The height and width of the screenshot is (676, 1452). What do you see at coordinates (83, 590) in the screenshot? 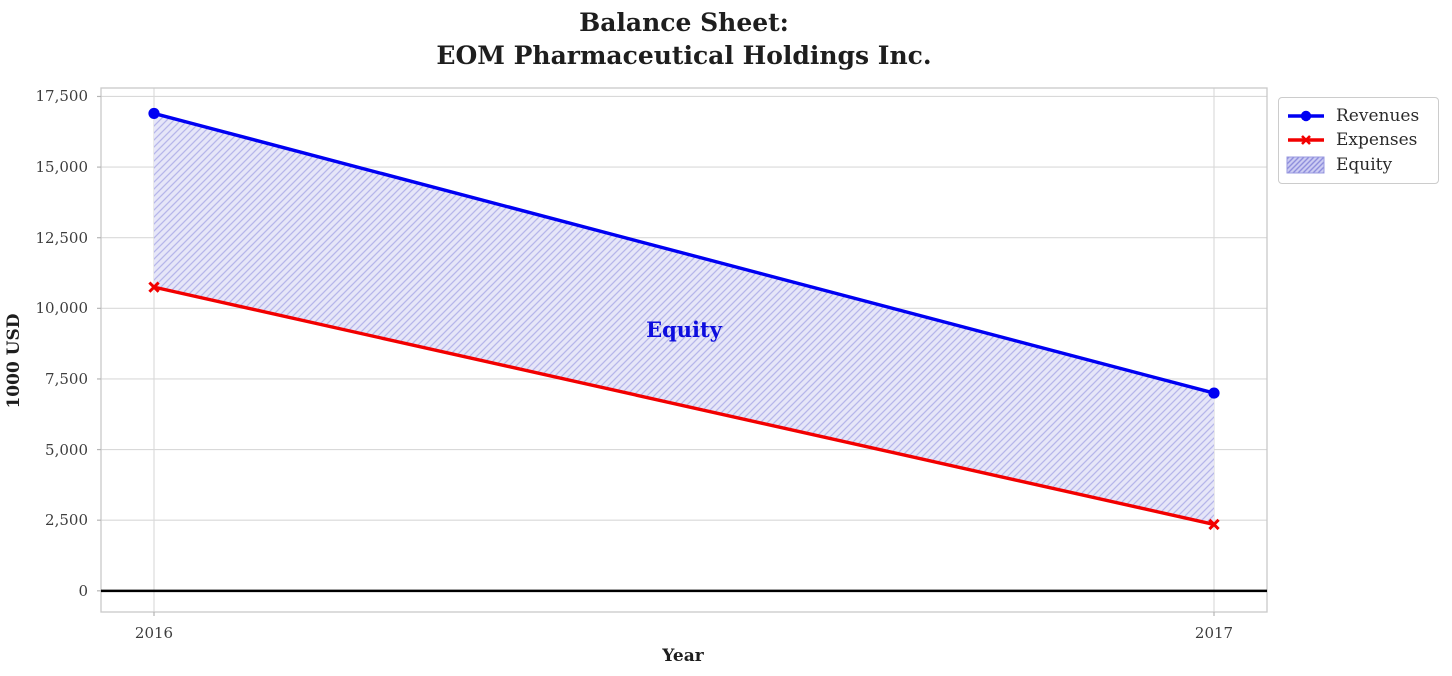
I see `y-tick-label: 0` at bounding box center [83, 590].